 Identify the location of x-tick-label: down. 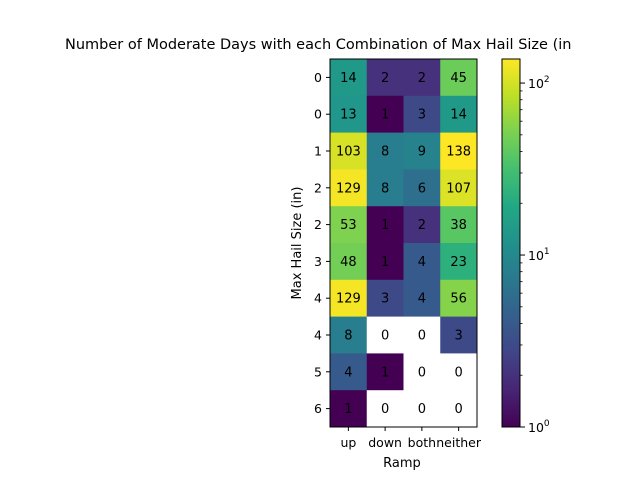
(385, 442).